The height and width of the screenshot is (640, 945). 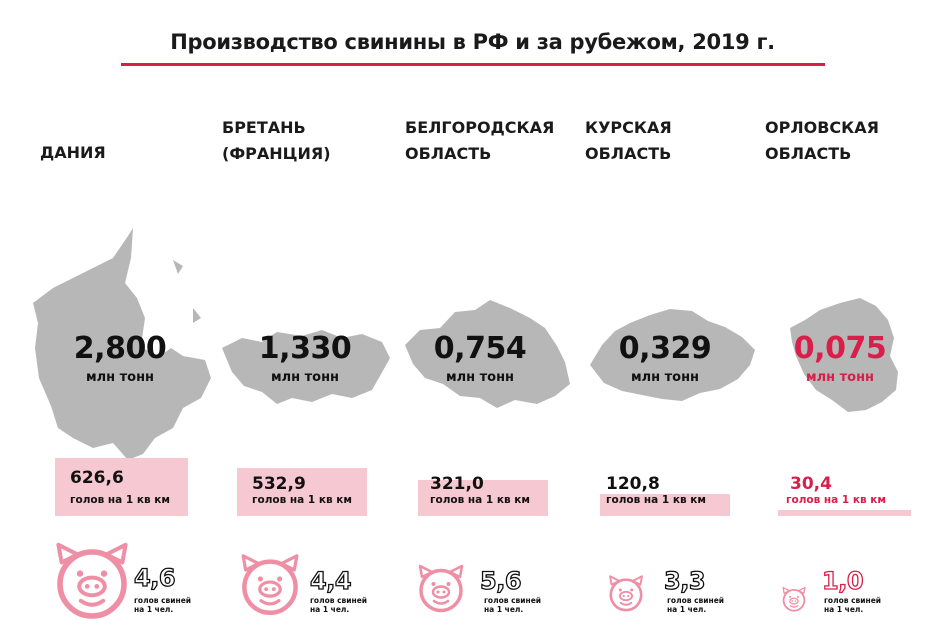 I want to click on region-2-density-unit: голов на 1 кв км, so click(x=302, y=500).